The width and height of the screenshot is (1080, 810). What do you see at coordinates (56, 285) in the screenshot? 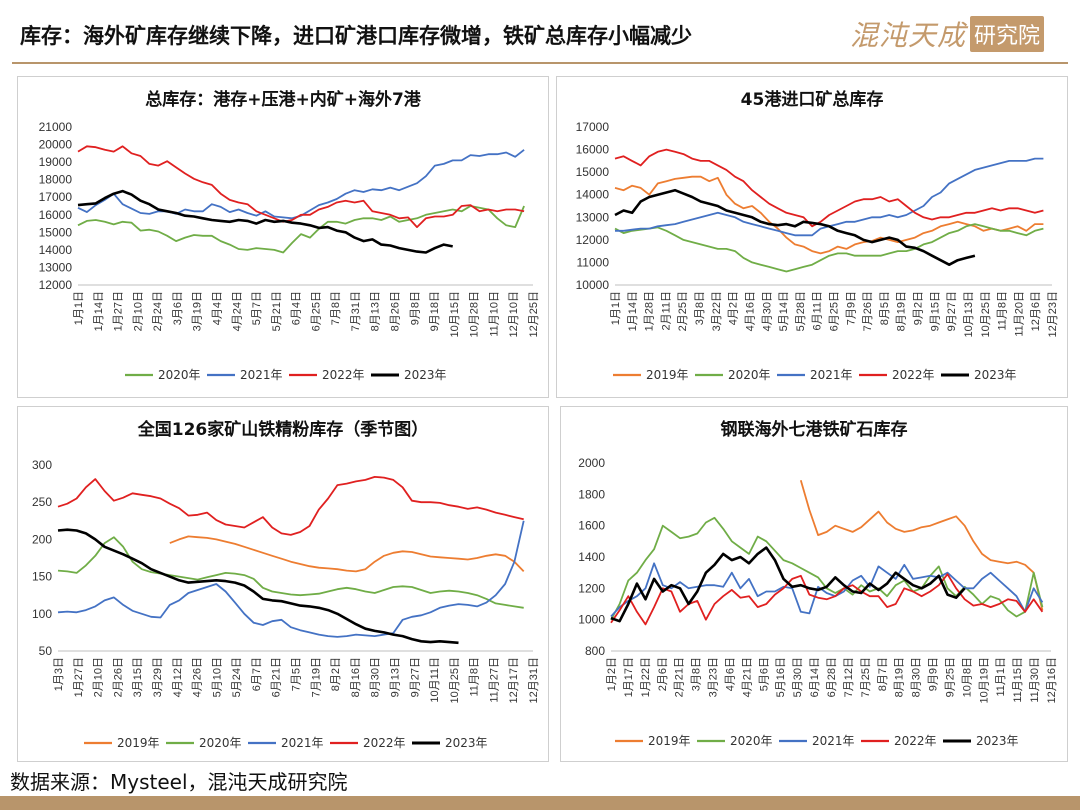
I see `y-tick-label: 12000` at bounding box center [56, 285].